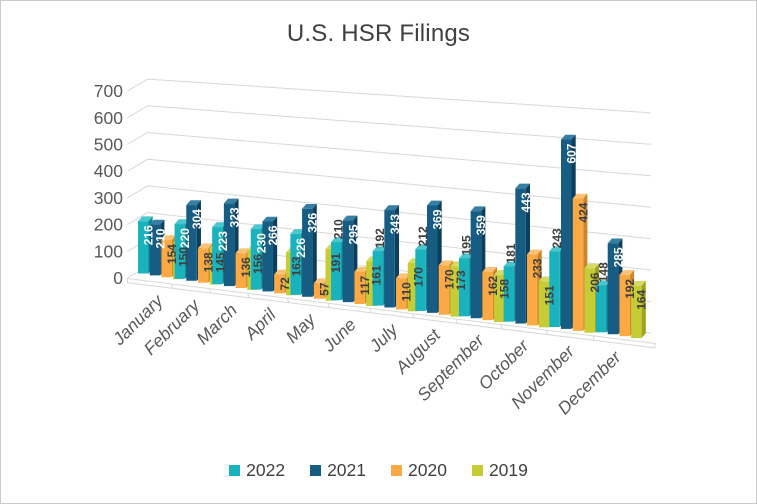  I want to click on value-label: 195, so click(467, 245).